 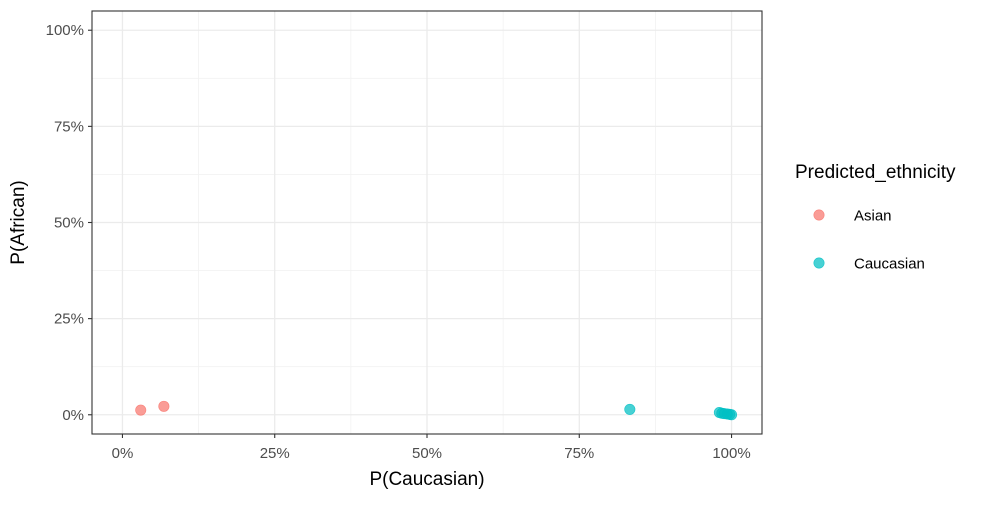 I want to click on x-tick-label: 50%, so click(x=427, y=453).